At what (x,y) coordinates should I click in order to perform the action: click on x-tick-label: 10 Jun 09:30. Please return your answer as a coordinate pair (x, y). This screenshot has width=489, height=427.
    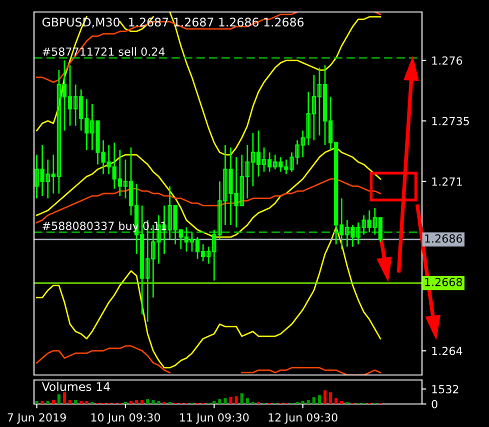
    Looking at the image, I should click on (125, 418).